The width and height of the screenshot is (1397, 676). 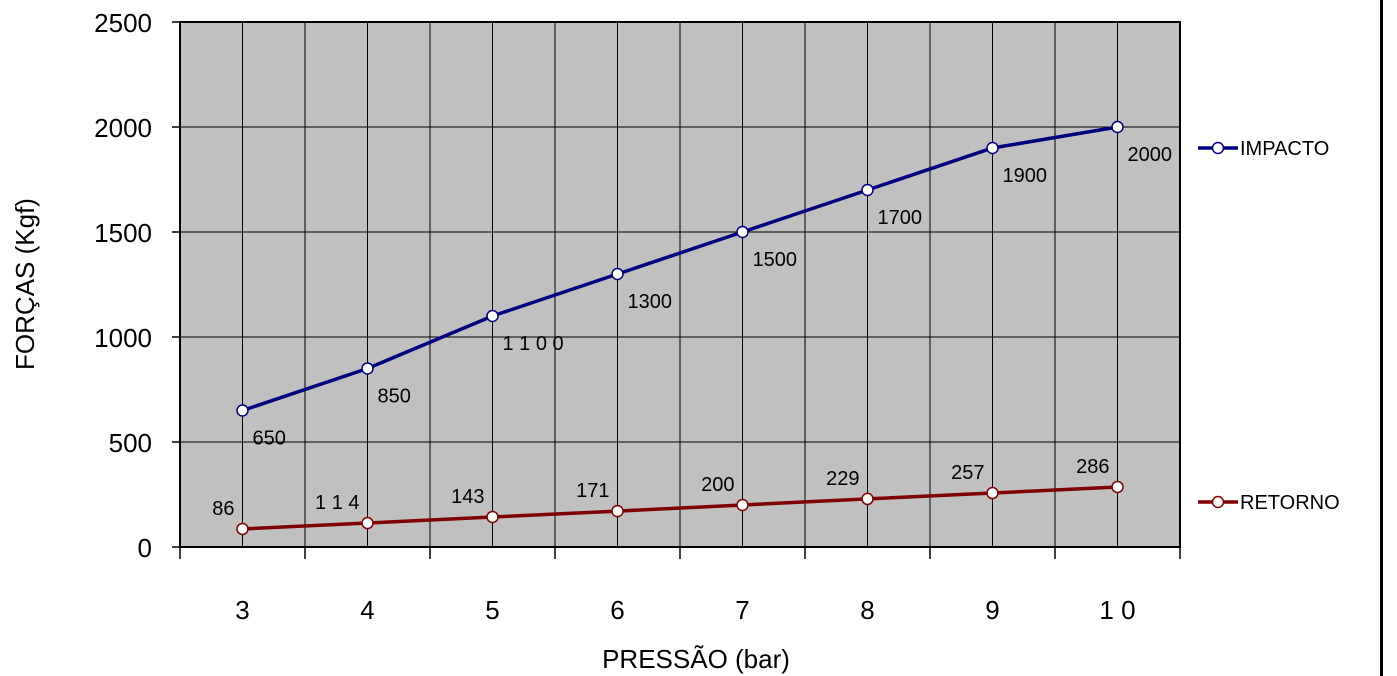 What do you see at coordinates (680, 508) in the screenshot?
I see `series-line` at bounding box center [680, 508].